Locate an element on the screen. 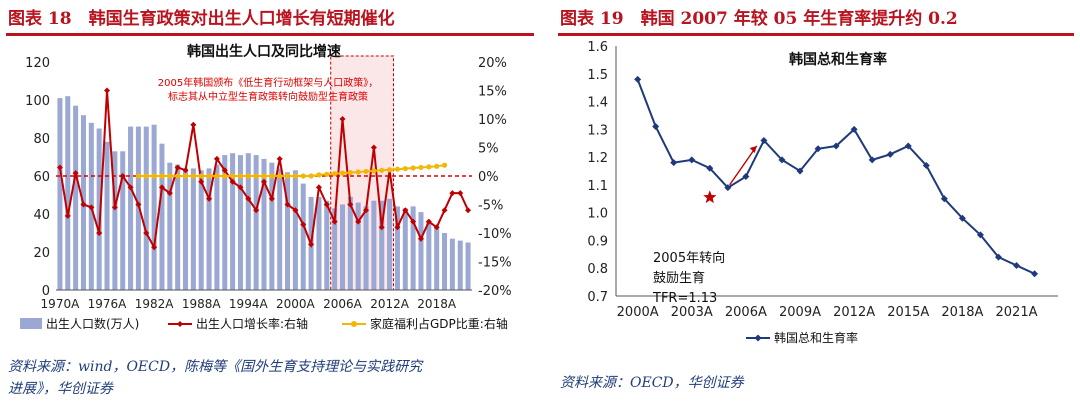 This screenshot has width=1080, height=416. family-welfare-point-2007A is located at coordinates (350, 172).